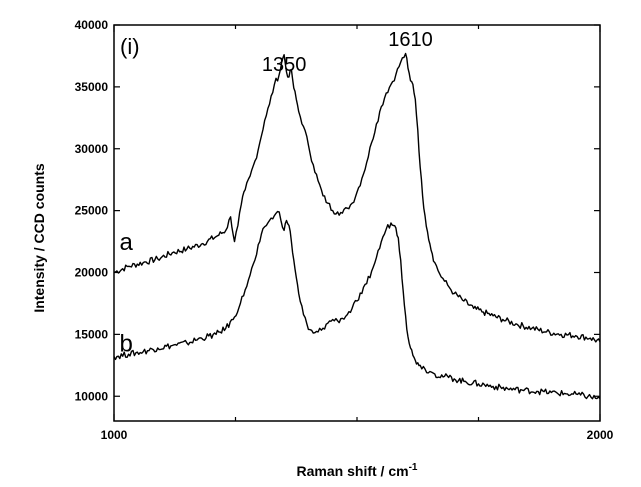 This screenshot has height=487, width=641. I want to click on y-tick-label: 20000, so click(92, 273).